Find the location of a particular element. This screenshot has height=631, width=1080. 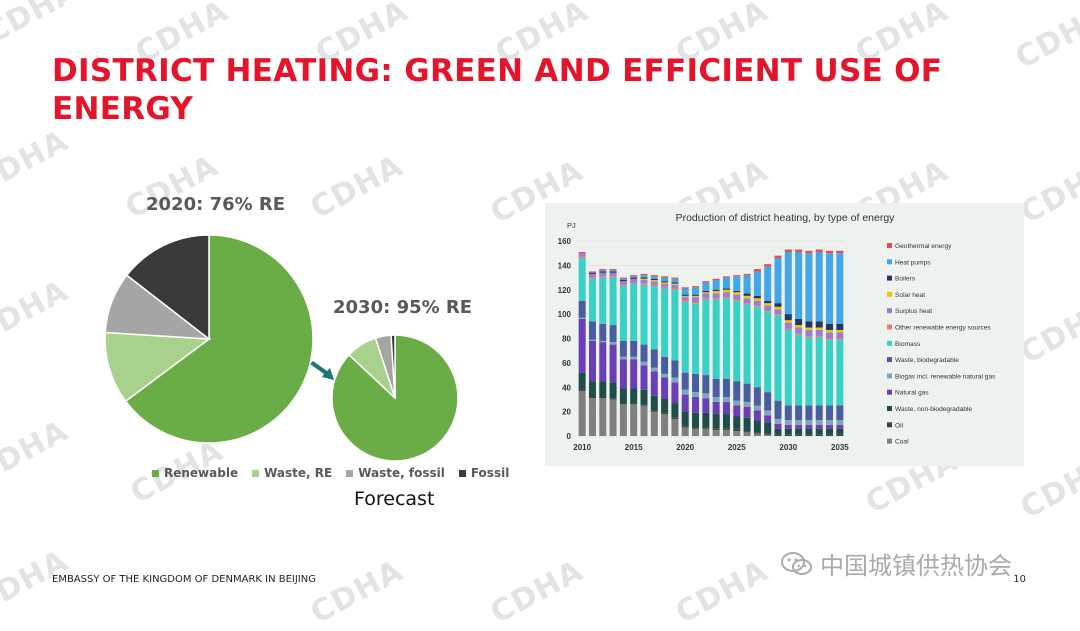

legend-label: Fossil is located at coordinates (490, 473).